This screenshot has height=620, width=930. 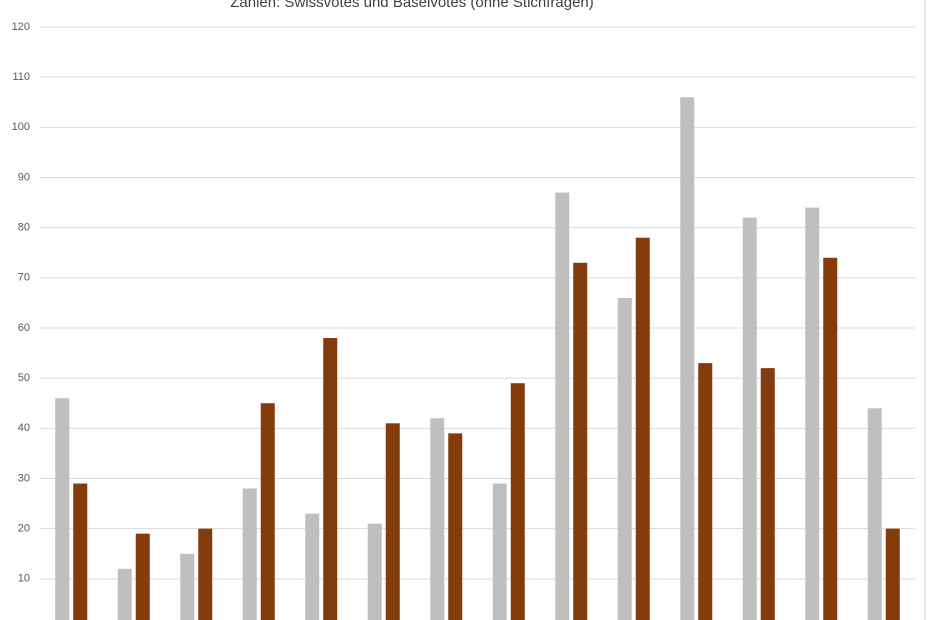 What do you see at coordinates (21, 127) in the screenshot?
I see `y-tick-label: 100` at bounding box center [21, 127].